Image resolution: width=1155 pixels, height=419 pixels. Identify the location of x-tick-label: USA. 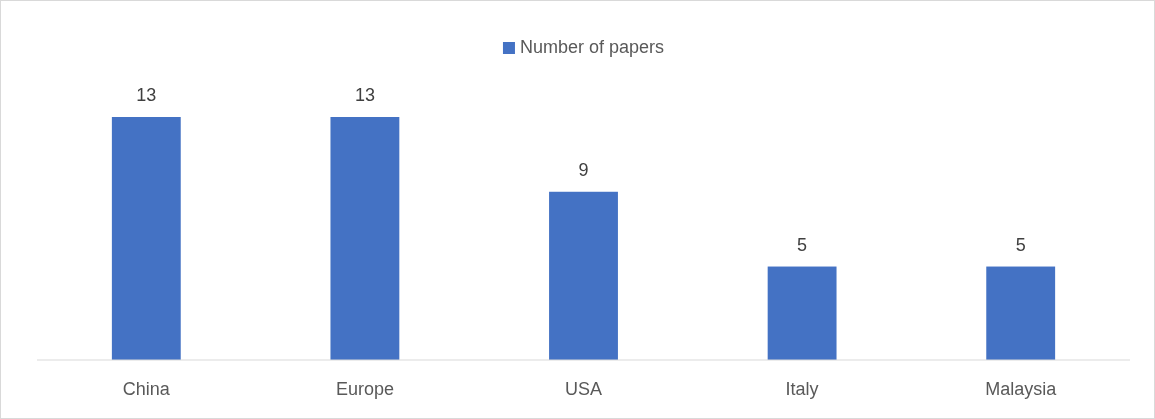
(583, 388).